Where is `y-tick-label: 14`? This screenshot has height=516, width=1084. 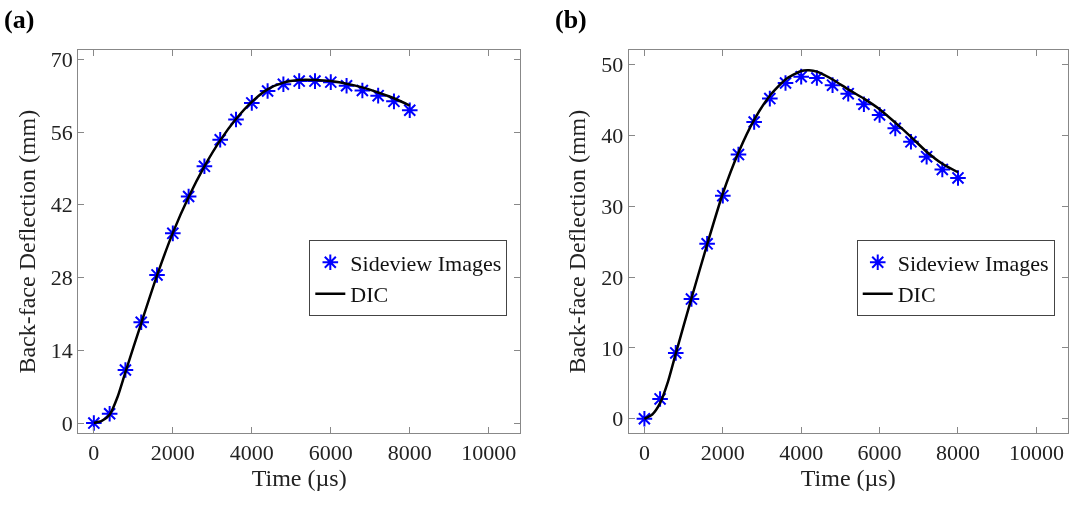
y-tick-label: 14 is located at coordinates (61, 350).